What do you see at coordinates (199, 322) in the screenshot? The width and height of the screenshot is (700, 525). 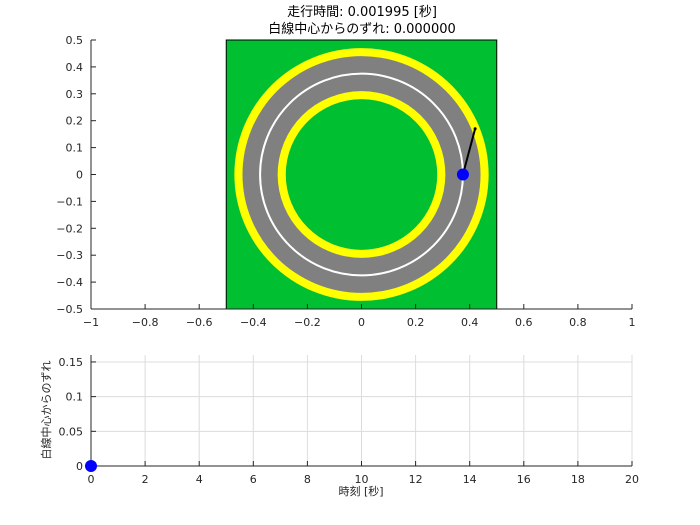 I see `x-tick-label: −0.6` at bounding box center [199, 322].